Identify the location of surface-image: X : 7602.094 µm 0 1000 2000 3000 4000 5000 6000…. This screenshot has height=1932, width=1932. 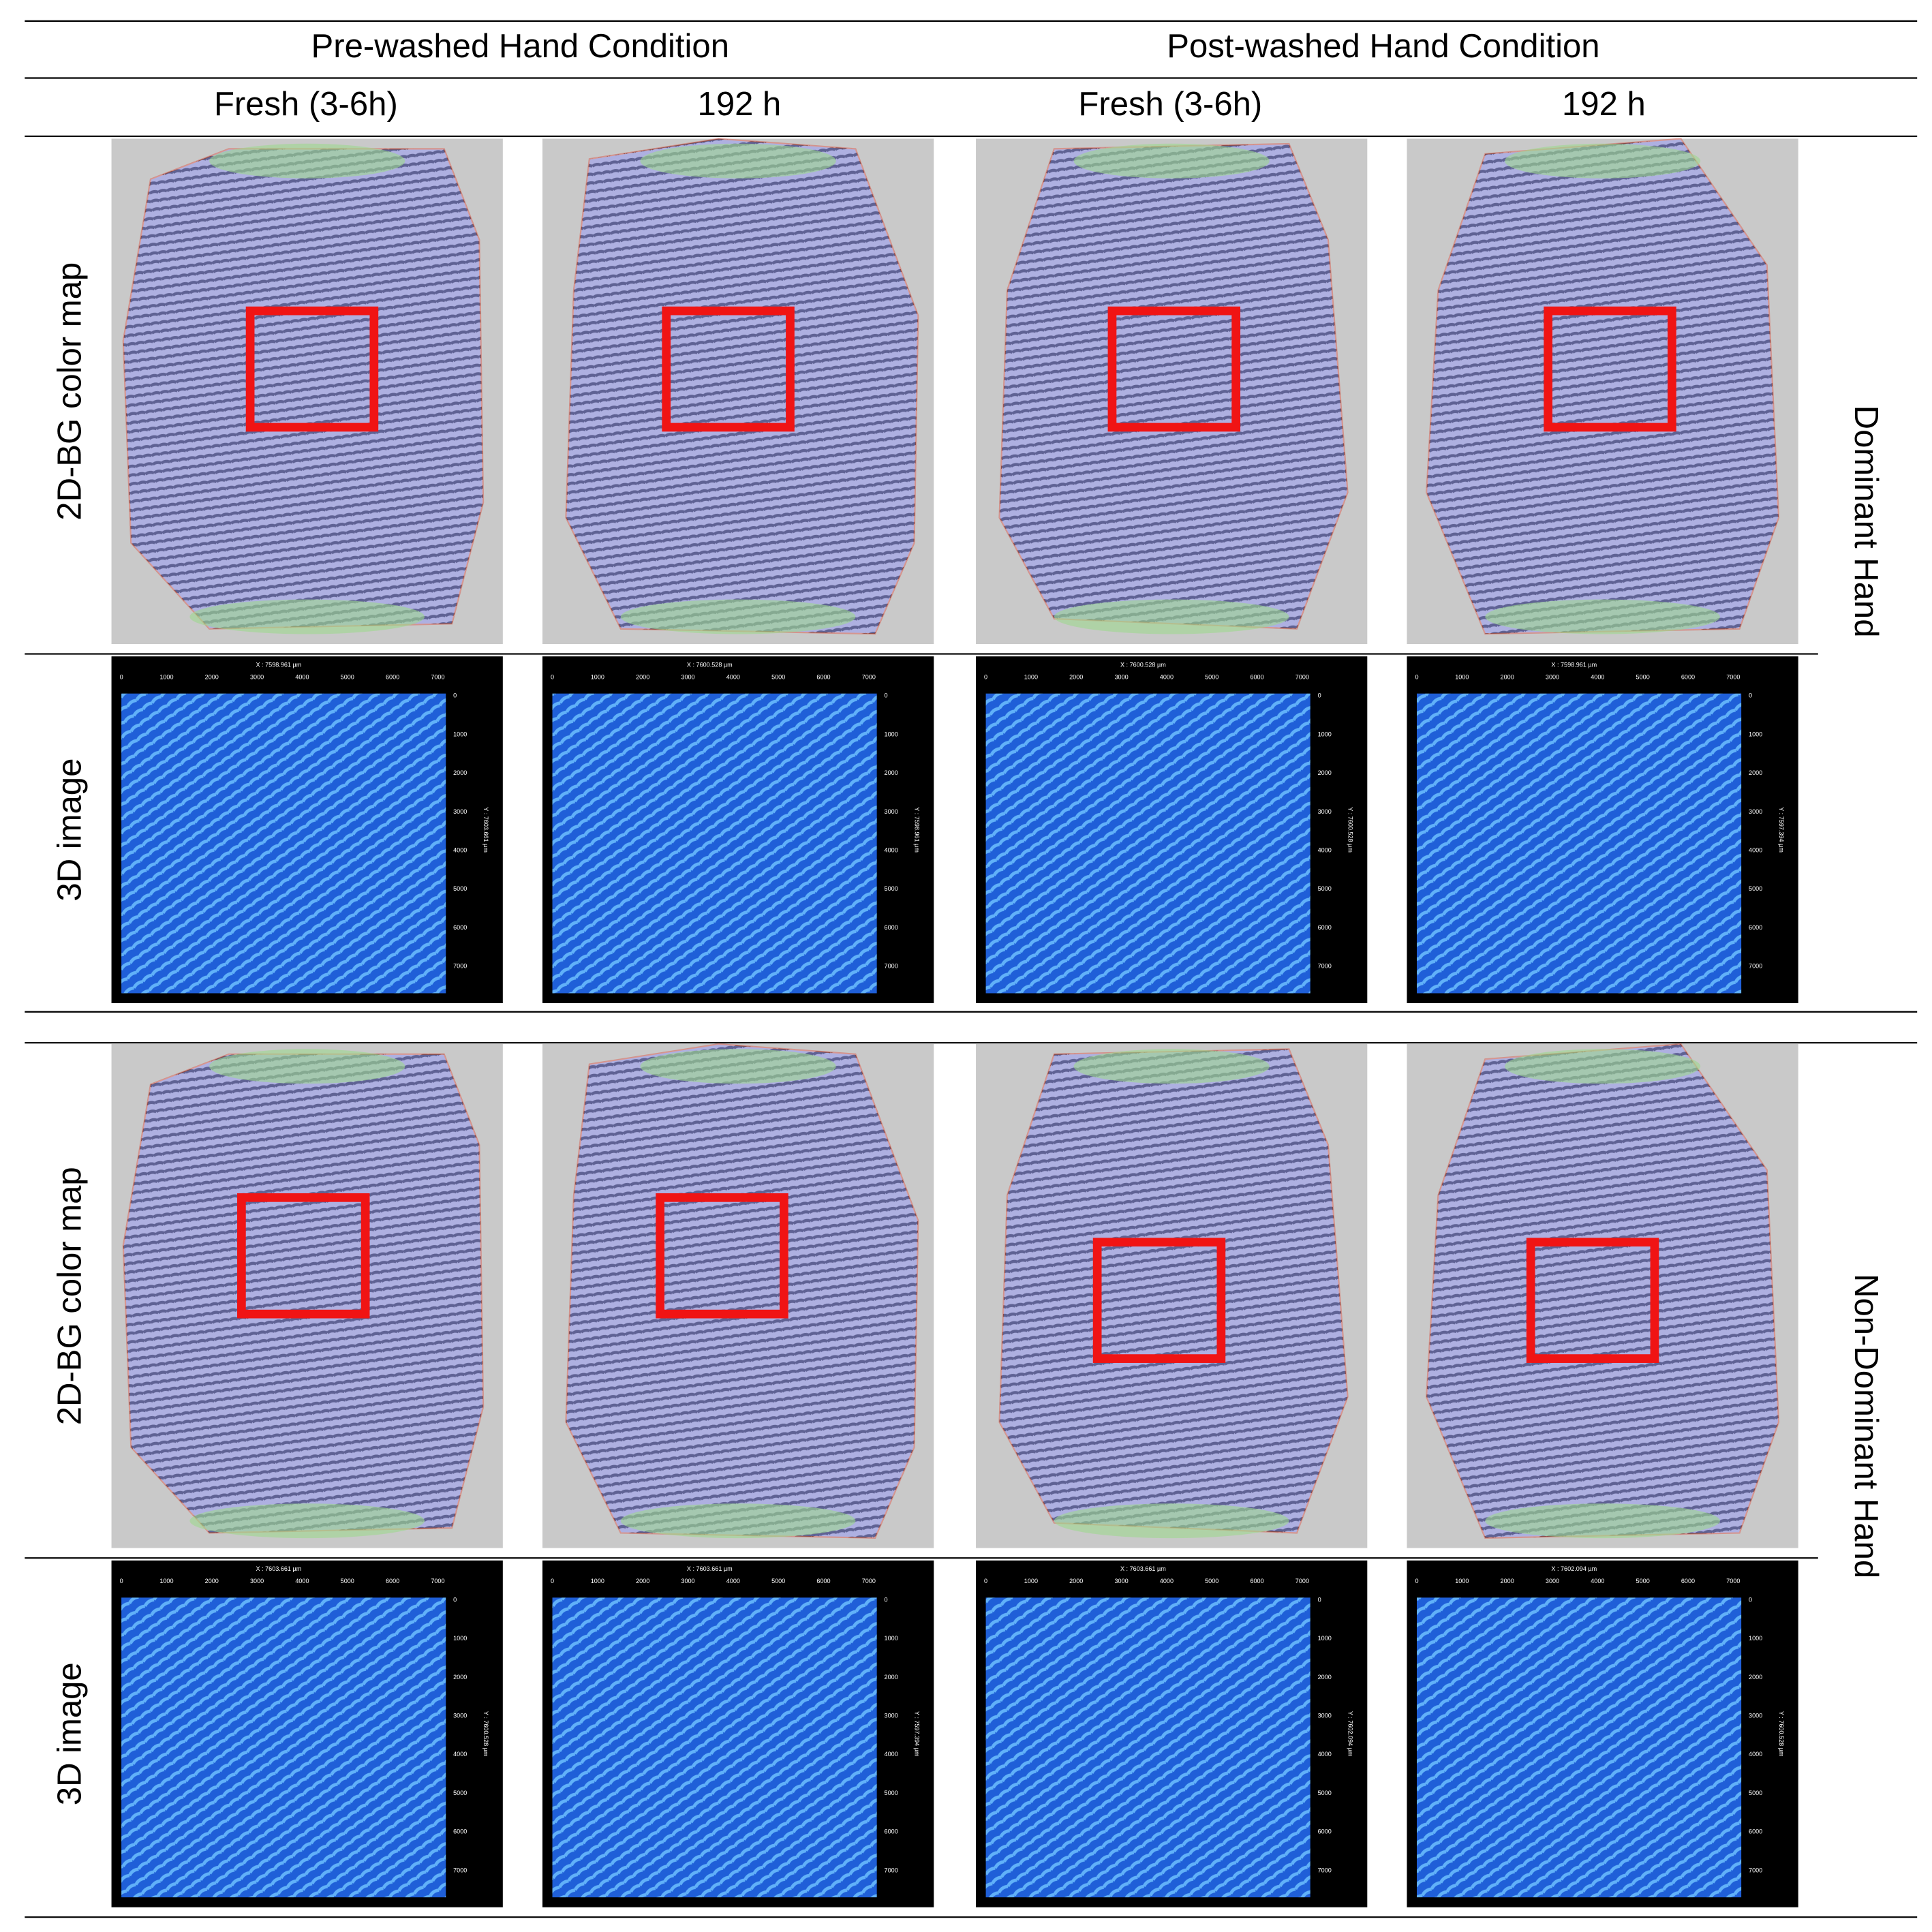
(1602, 1733).